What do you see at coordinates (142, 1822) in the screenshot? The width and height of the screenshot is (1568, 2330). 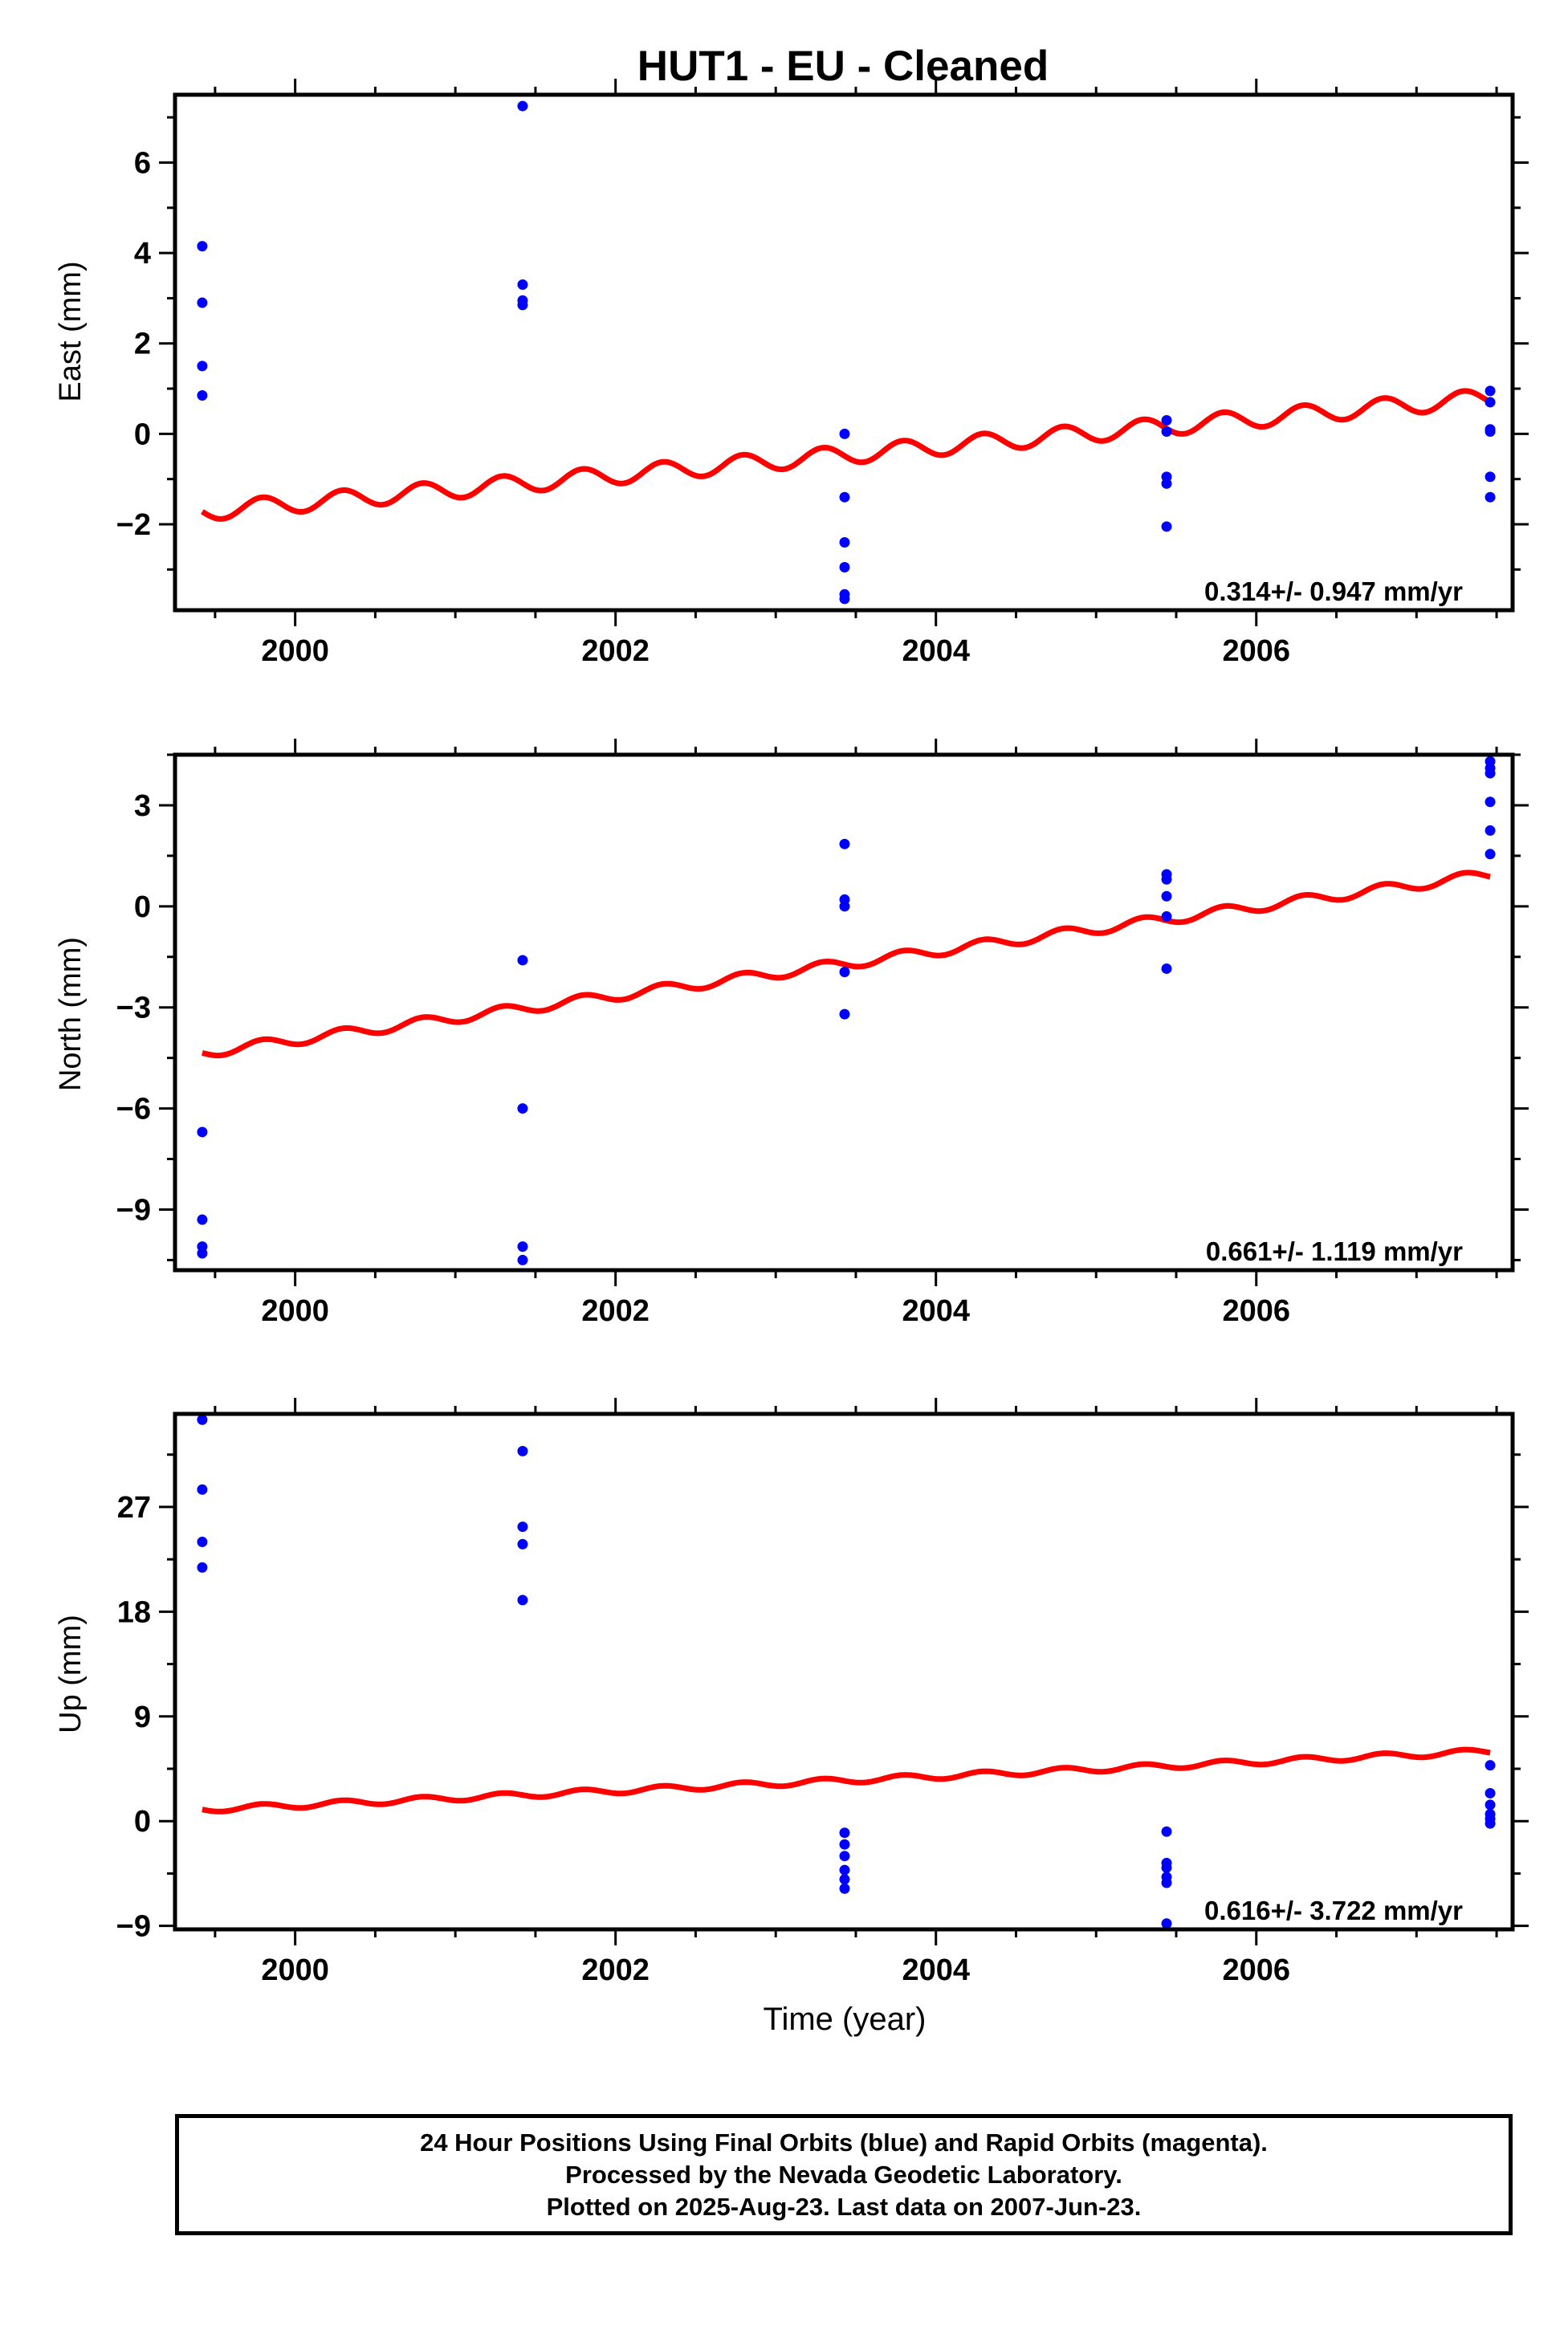 I see `panel-up-ytick-label: 0` at bounding box center [142, 1822].